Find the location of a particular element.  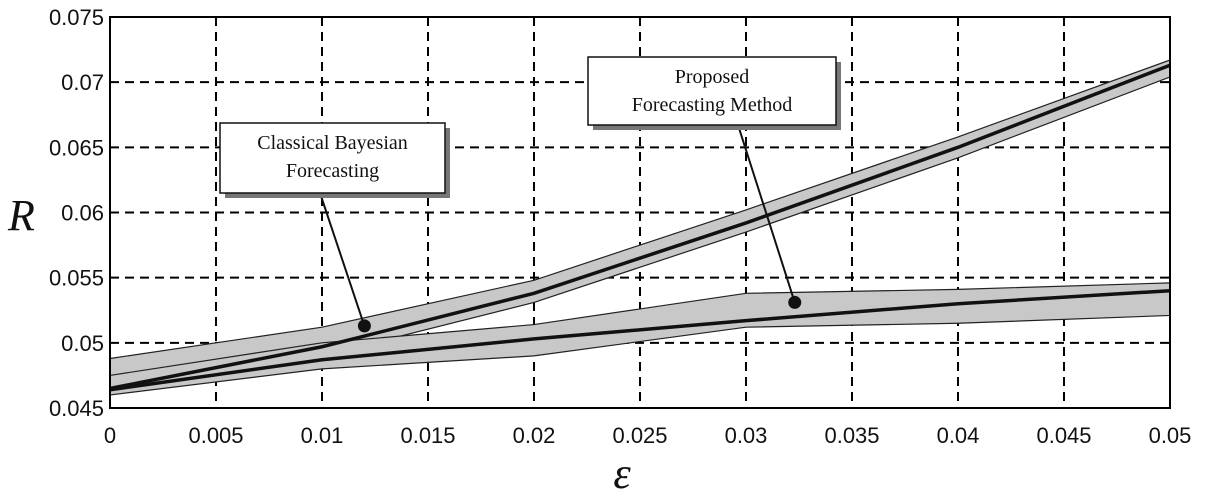

y-tick-label: 0.07 is located at coordinates (82, 82).